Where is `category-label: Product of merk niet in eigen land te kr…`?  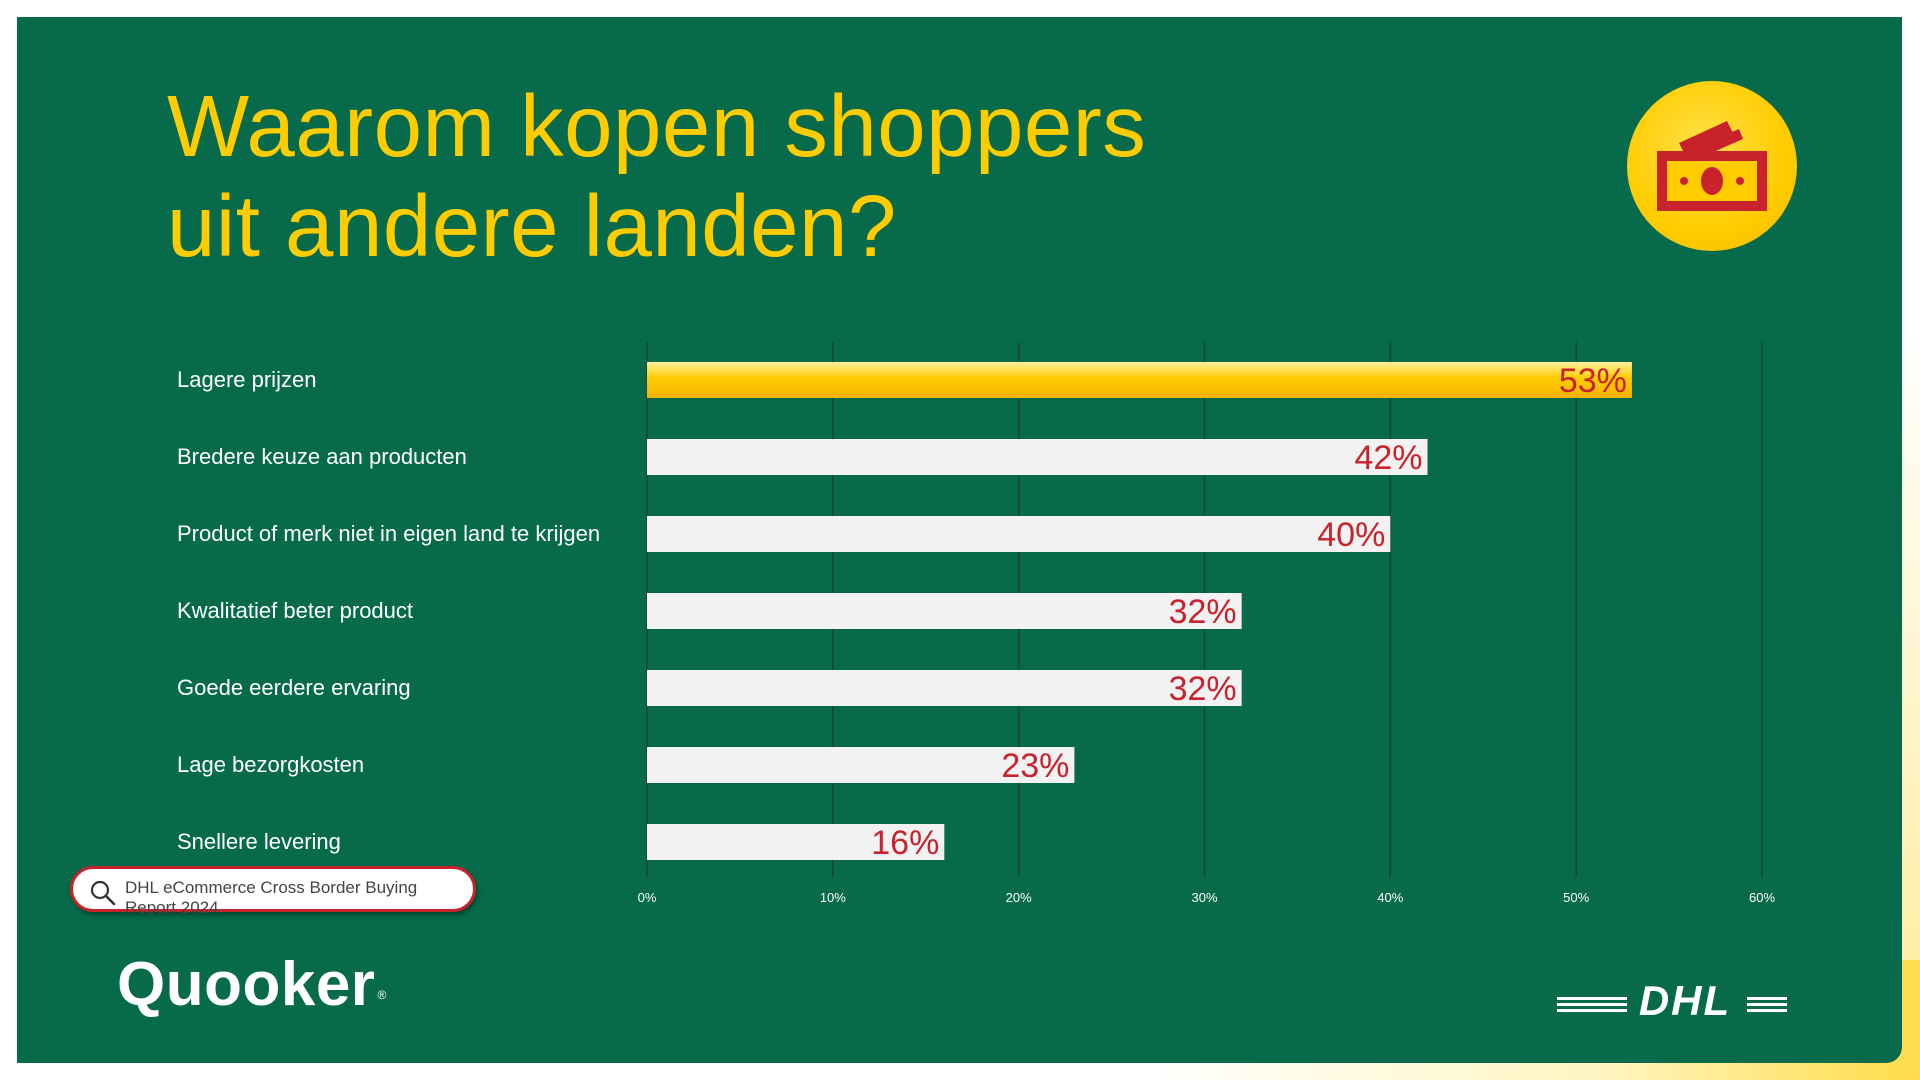 category-label: Product of merk niet in eigen land te kr… is located at coordinates (388, 533).